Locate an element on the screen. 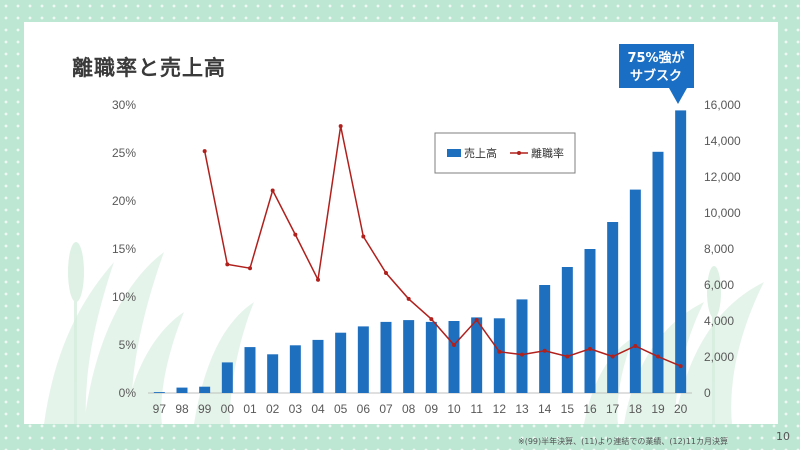 Image resolution: width=800 pixels, height=450 pixels. right-tick-label: 8,000 is located at coordinates (719, 249).